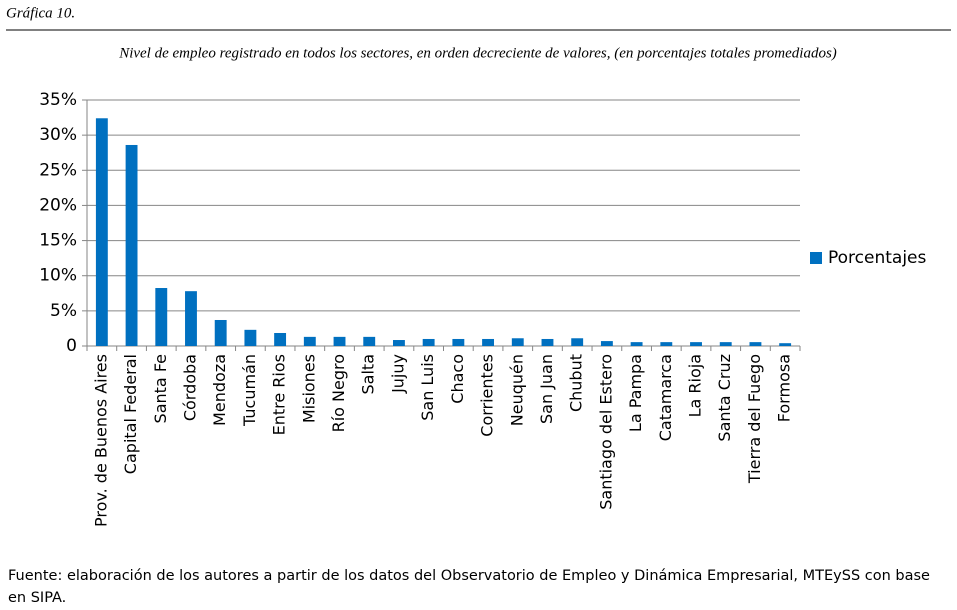 This screenshot has width=957, height=610. I want to click on legend-label: Porcentajes, so click(877, 258).